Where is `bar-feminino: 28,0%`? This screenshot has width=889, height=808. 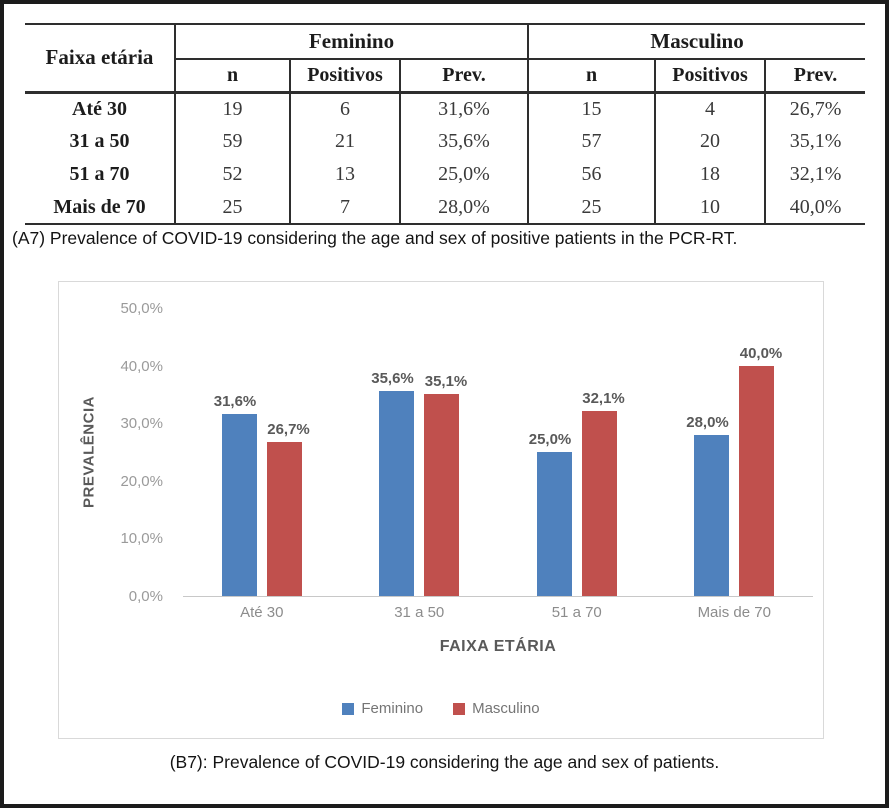
bar-feminino: 28,0% is located at coordinates (708, 505).